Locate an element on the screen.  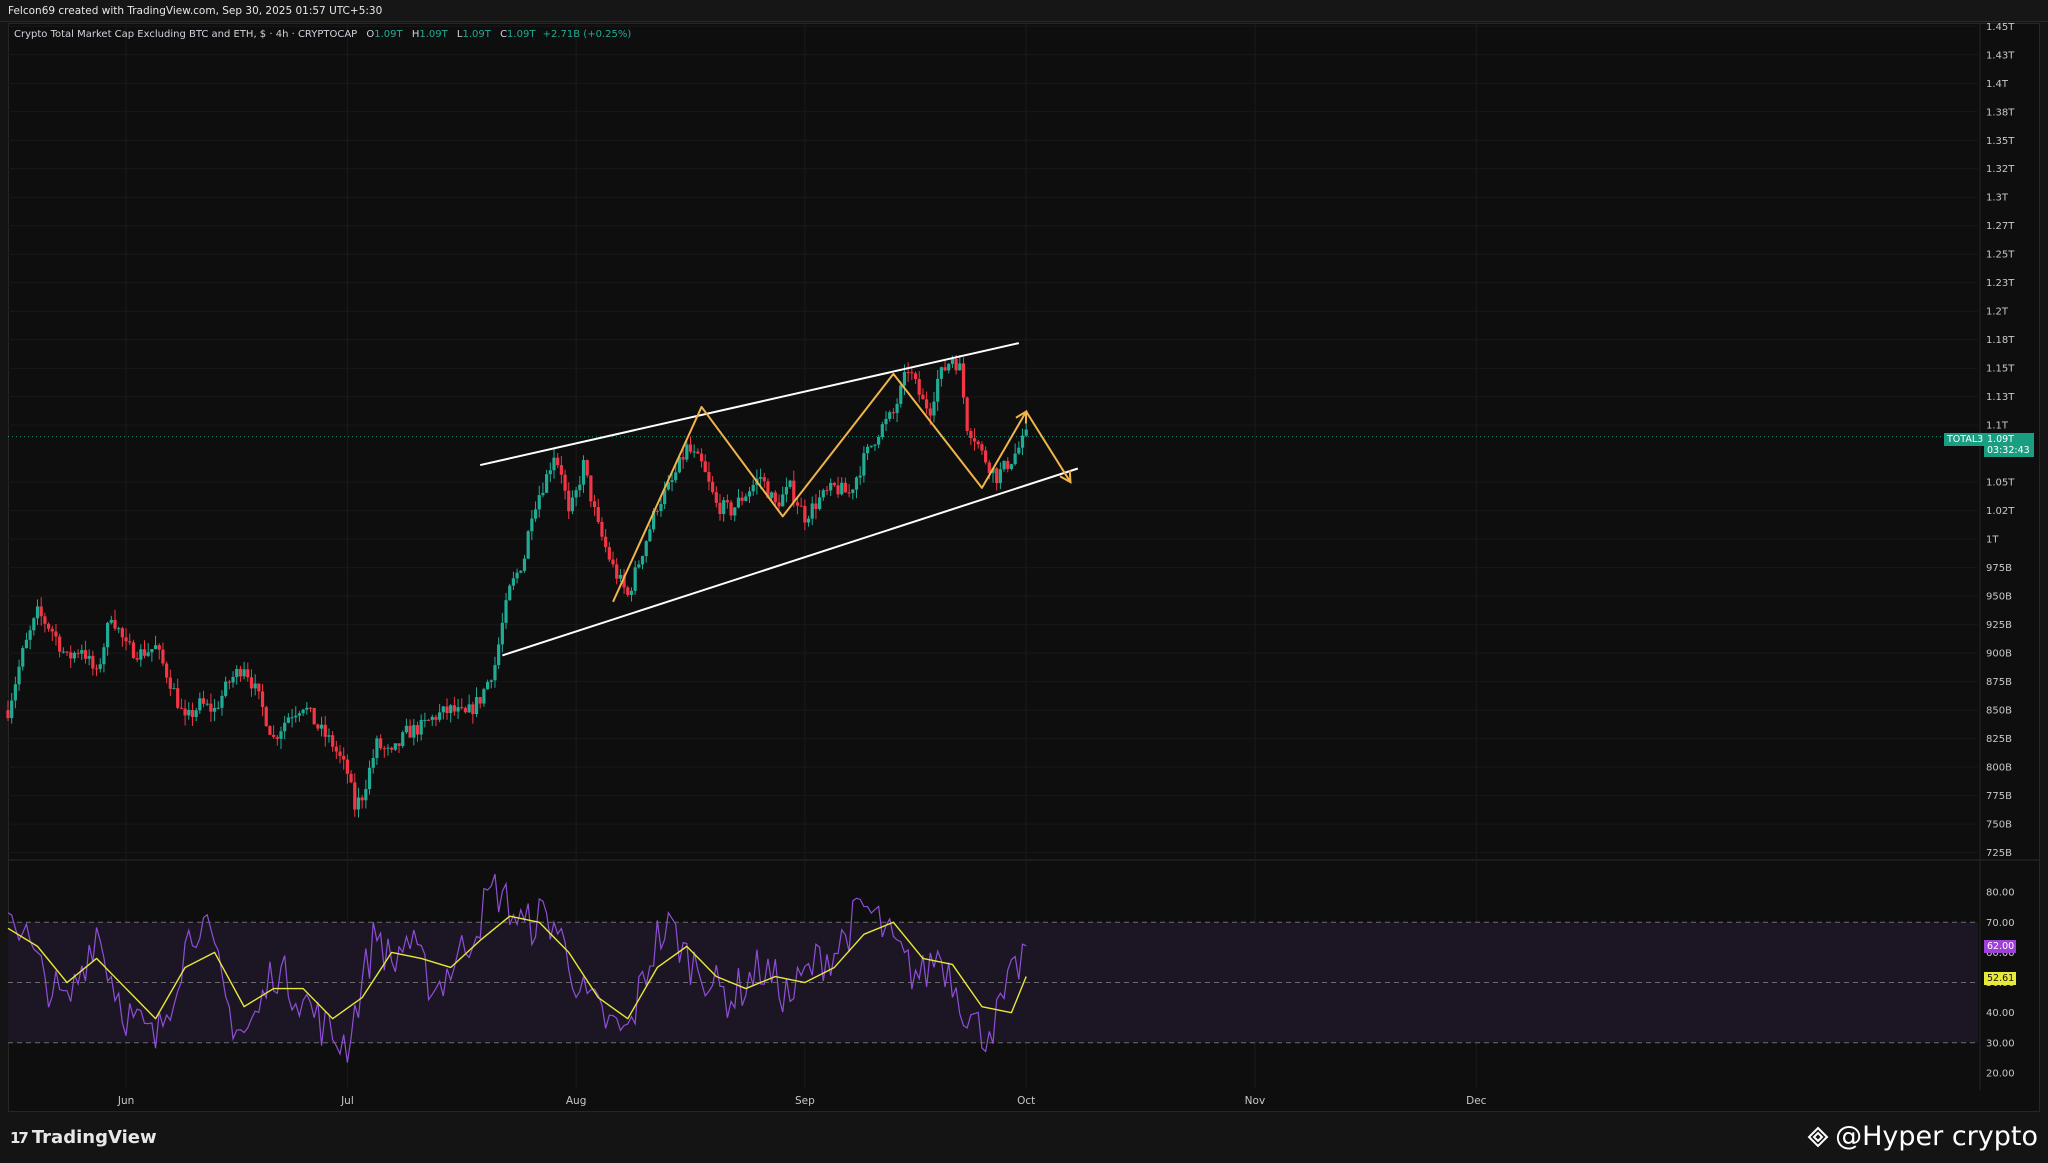
last-price-tag: 1.09T 03:32:43 is located at coordinates (2009, 445).